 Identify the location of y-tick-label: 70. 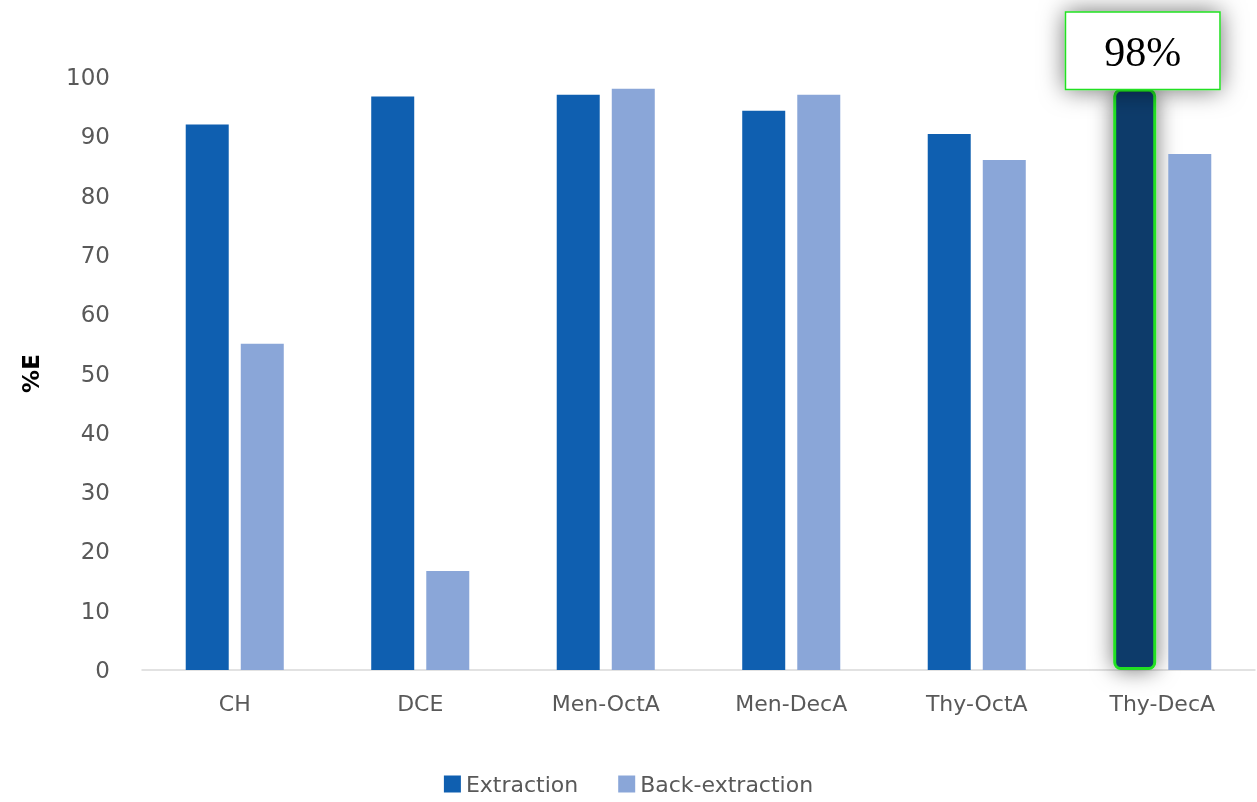
(95, 254).